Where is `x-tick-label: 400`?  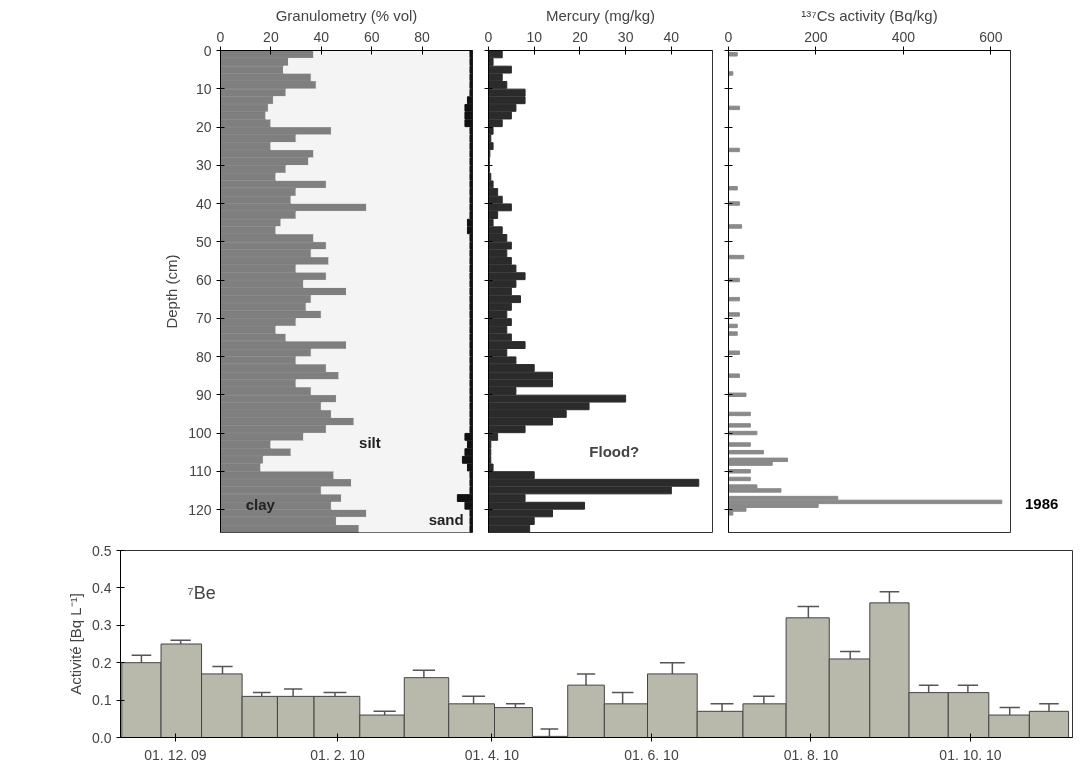
x-tick-label: 400 is located at coordinates (903, 36).